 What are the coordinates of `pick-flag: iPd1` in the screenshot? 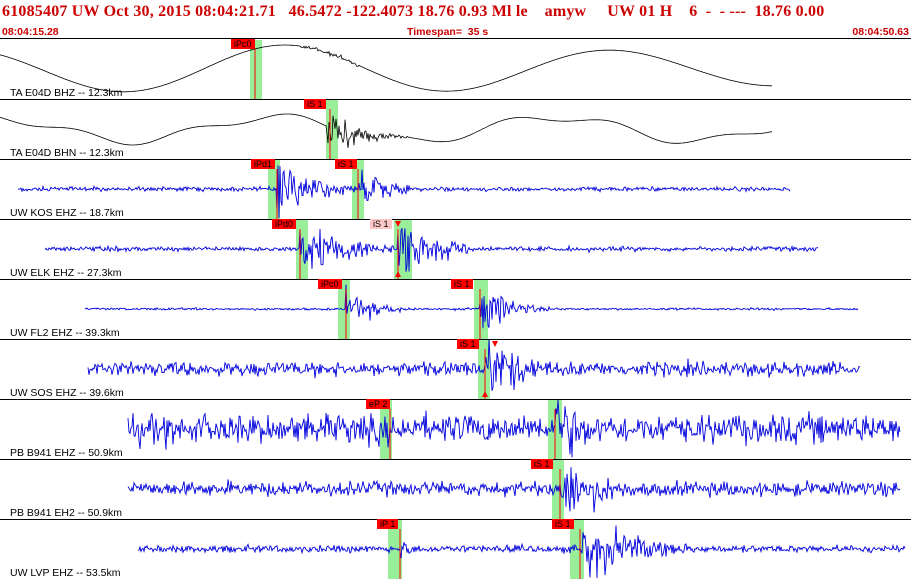 It's located at (263, 164).